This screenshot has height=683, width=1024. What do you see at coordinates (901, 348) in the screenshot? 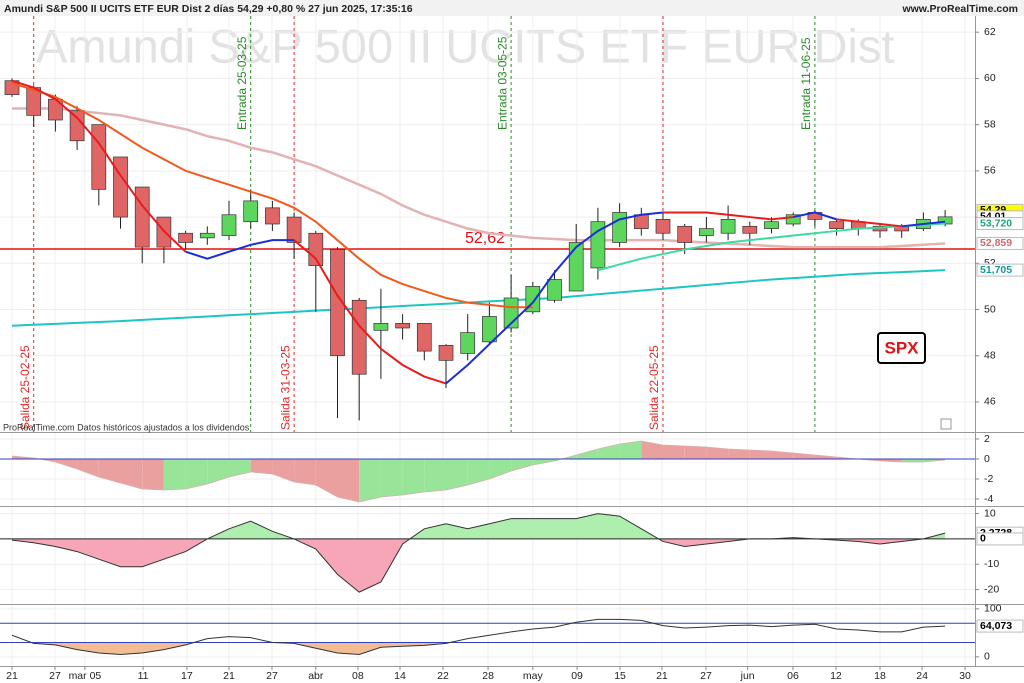
I see `badge-box` at bounding box center [901, 348].